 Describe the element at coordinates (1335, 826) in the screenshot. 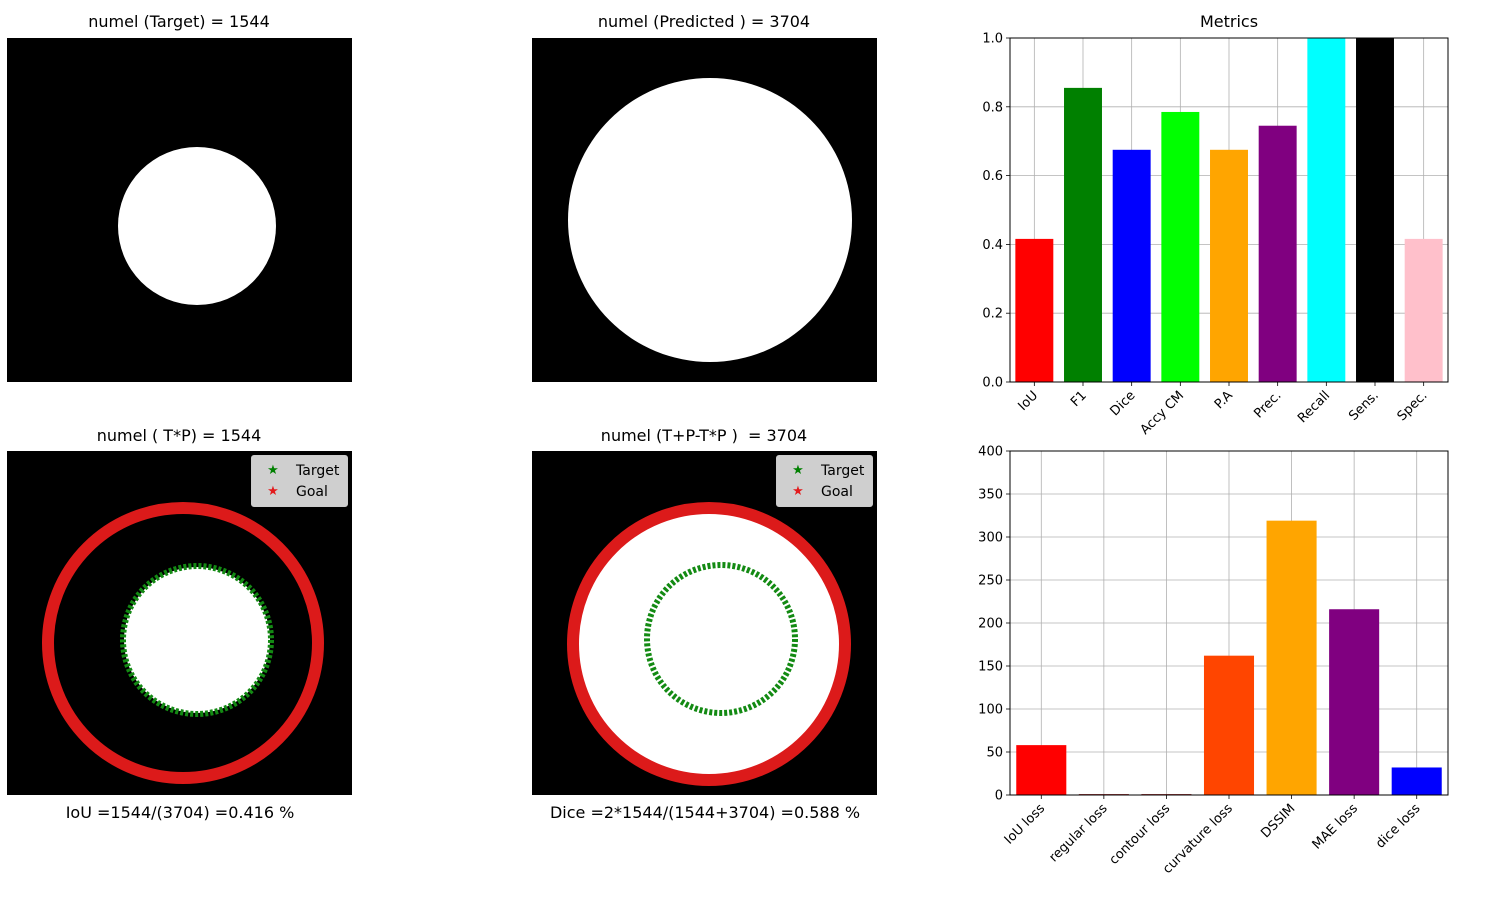

I see `x-tick-label: MAE loss` at that location.